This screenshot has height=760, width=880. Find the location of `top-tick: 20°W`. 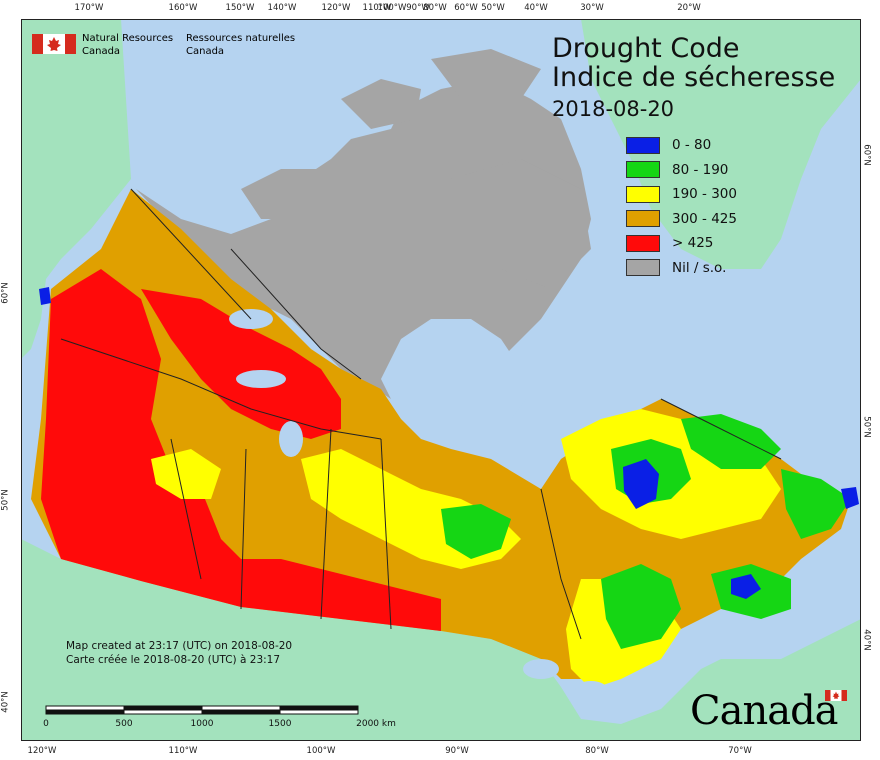

top-tick: 20°W is located at coordinates (689, 8).